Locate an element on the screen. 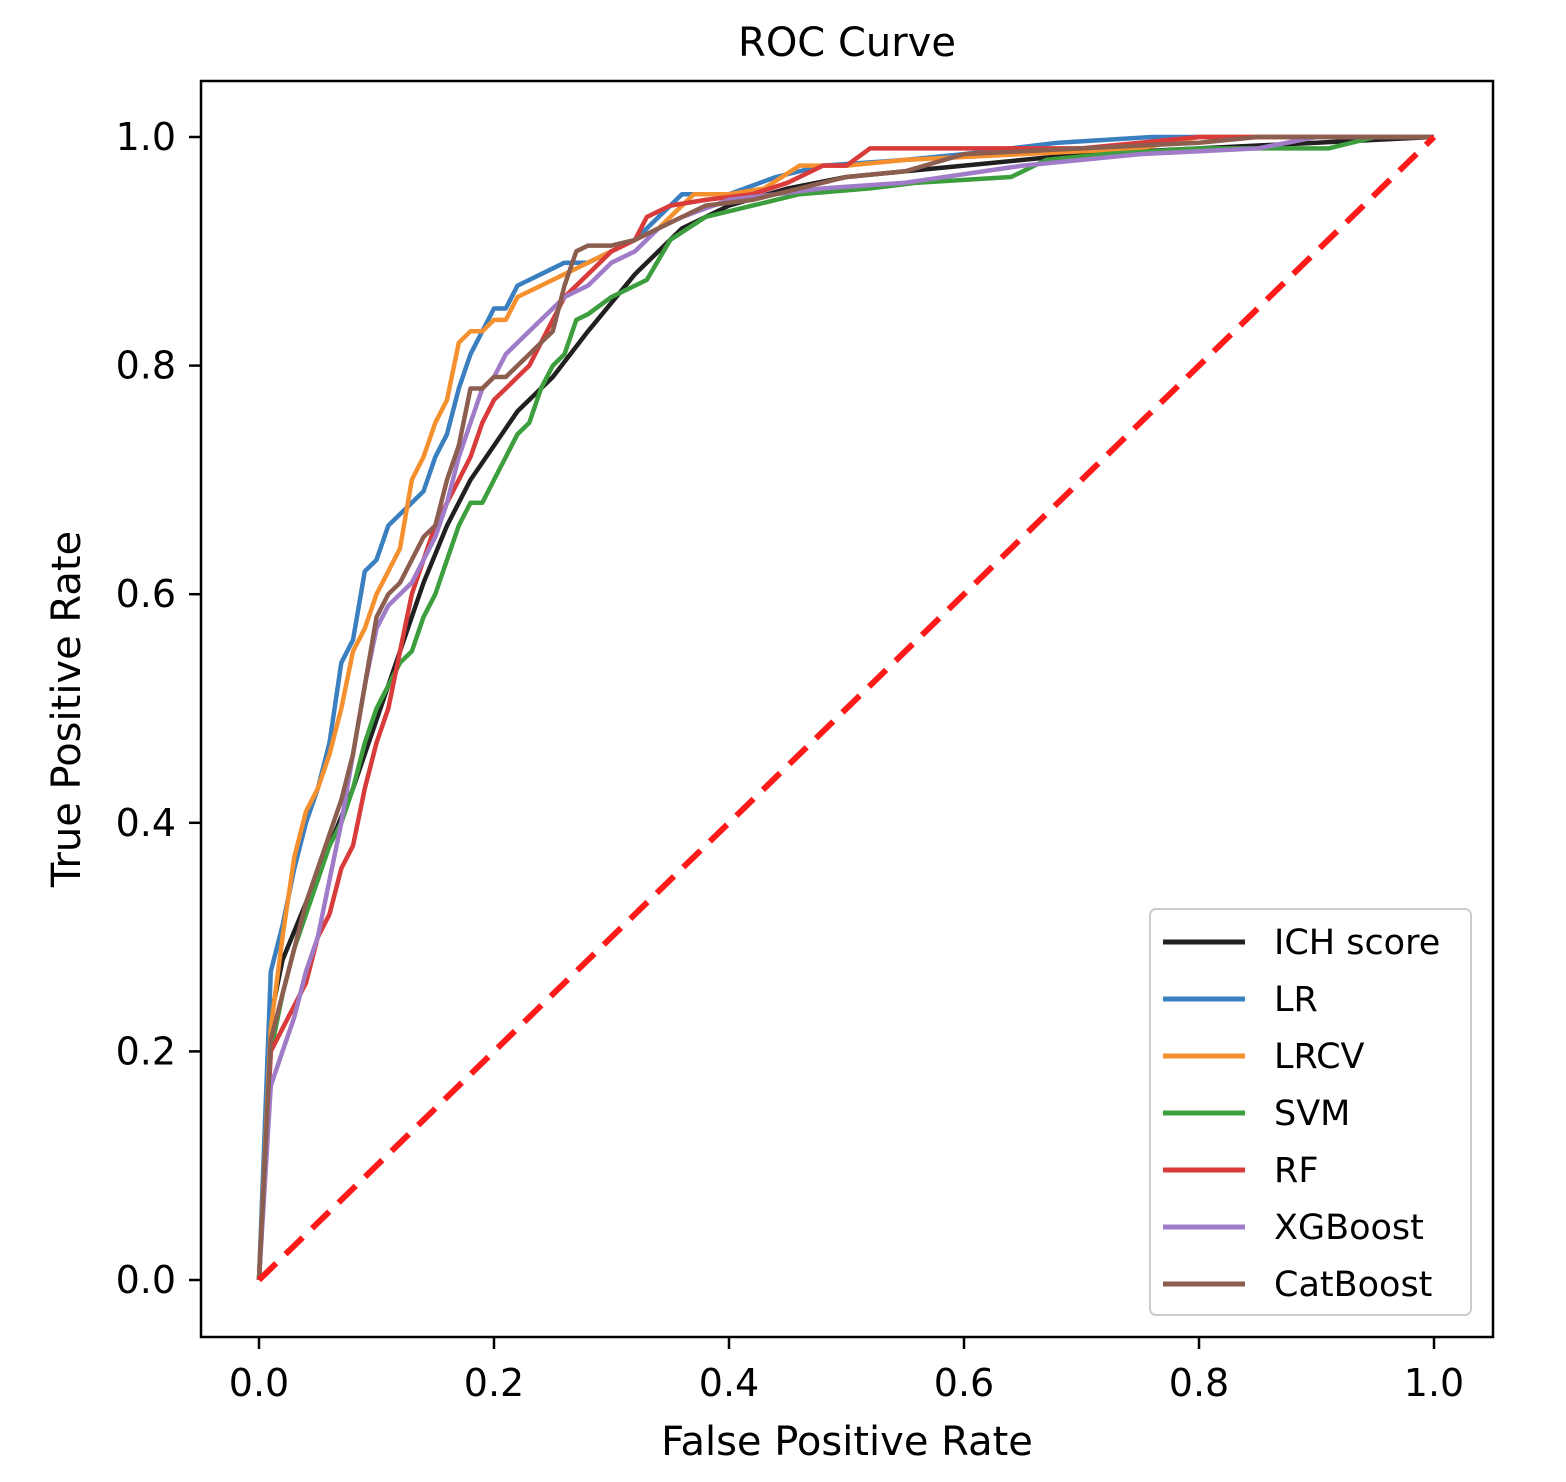 This screenshot has height=1482, width=1566. legend-label-catboost: CatBoost is located at coordinates (1353, 1285).